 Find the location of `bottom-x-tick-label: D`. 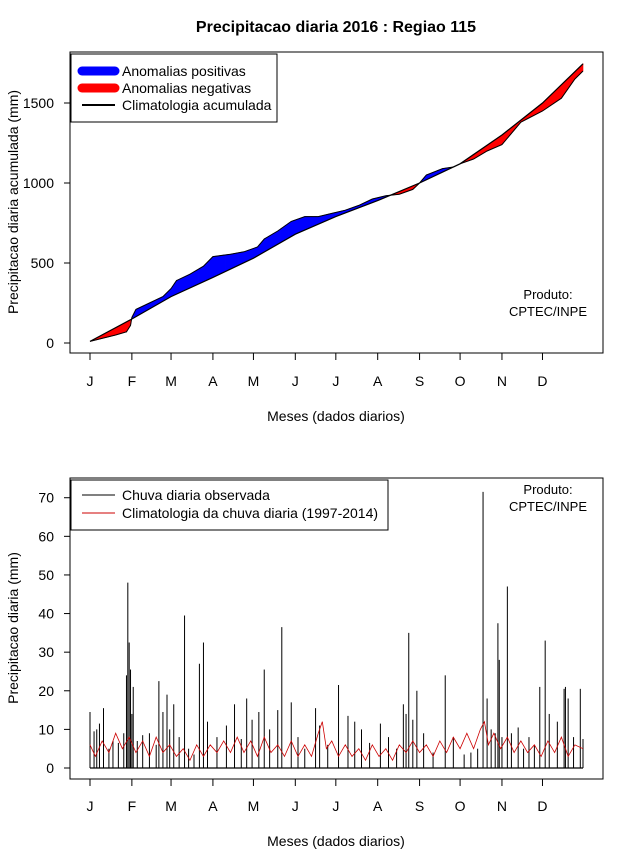

bottom-x-tick-label: D is located at coordinates (542, 806).